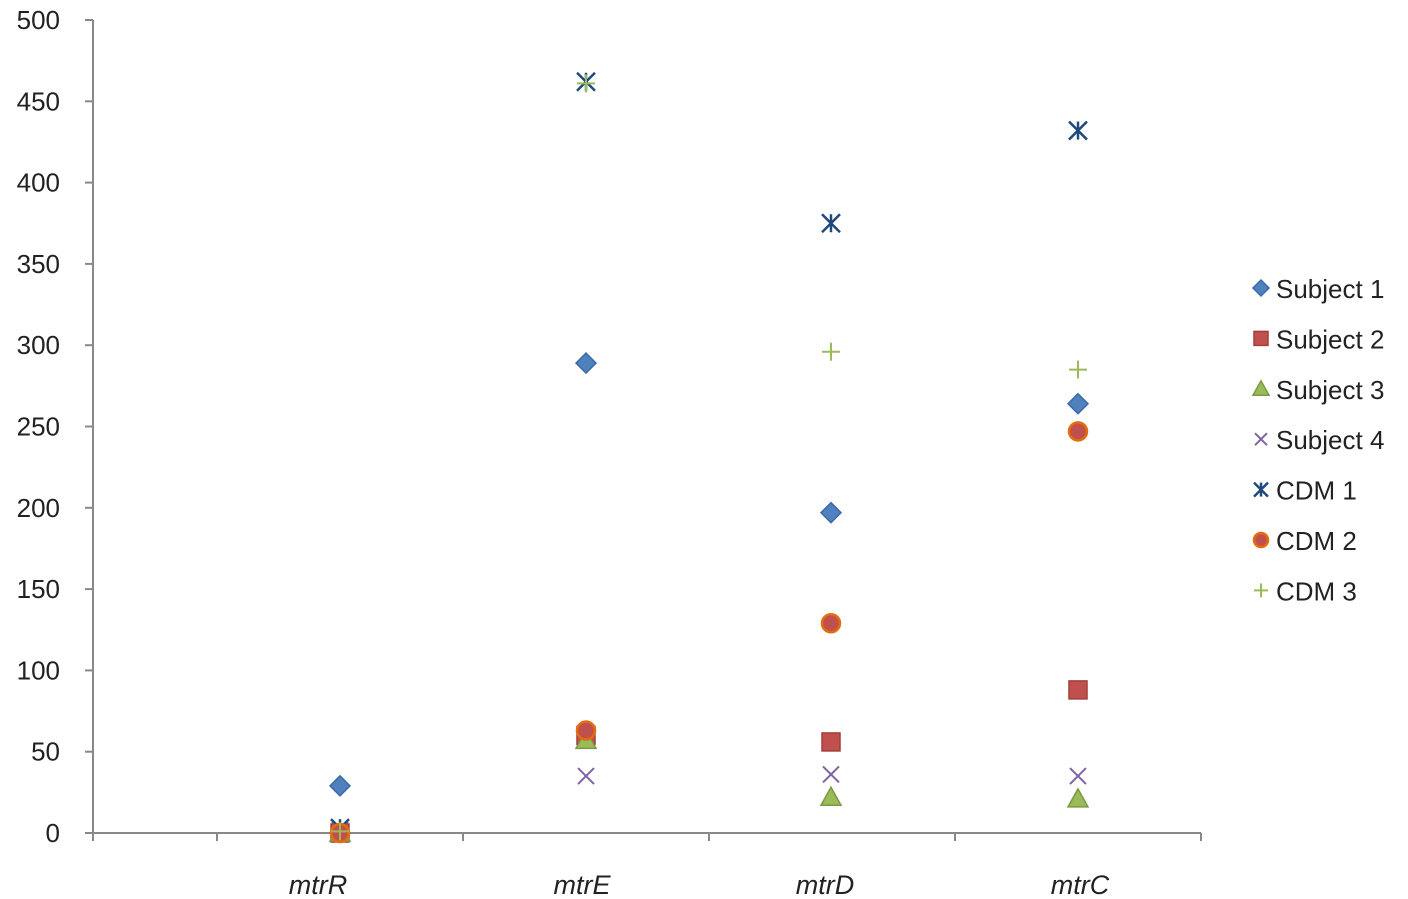  What do you see at coordinates (38, 264) in the screenshot?
I see `y-tick-label: 350` at bounding box center [38, 264].